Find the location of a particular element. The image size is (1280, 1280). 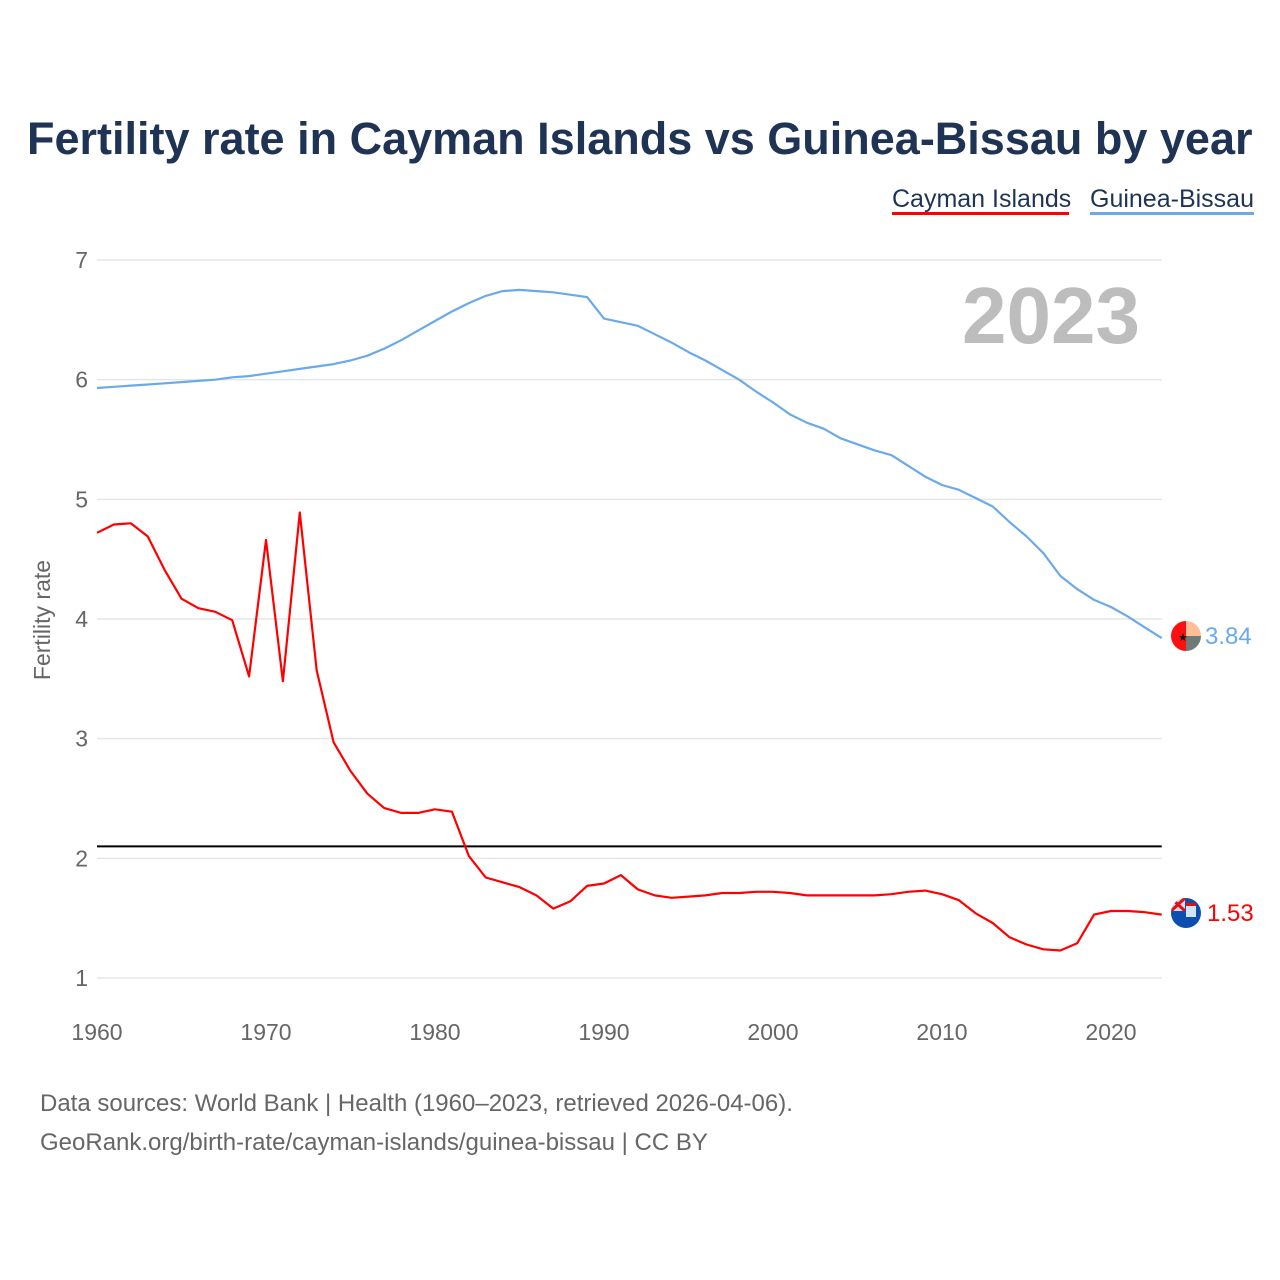

x-axis-ticks: 1960 1970 1980 1990 2000 2010 2020 is located at coordinates (603, 1032).